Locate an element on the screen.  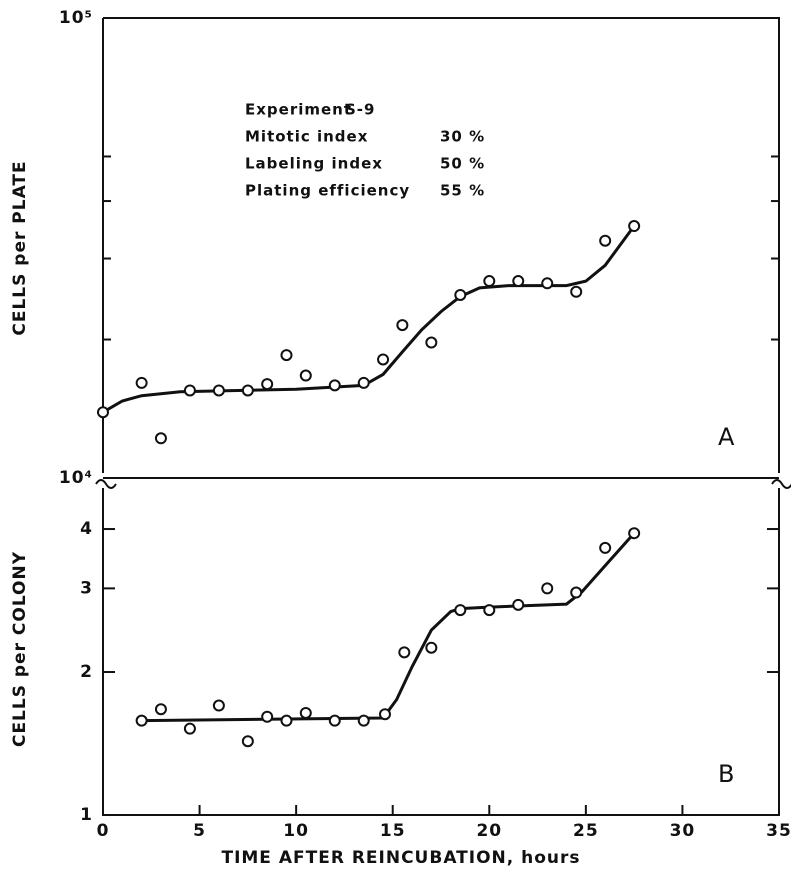
axis-break is located at coordinates (443, 484).